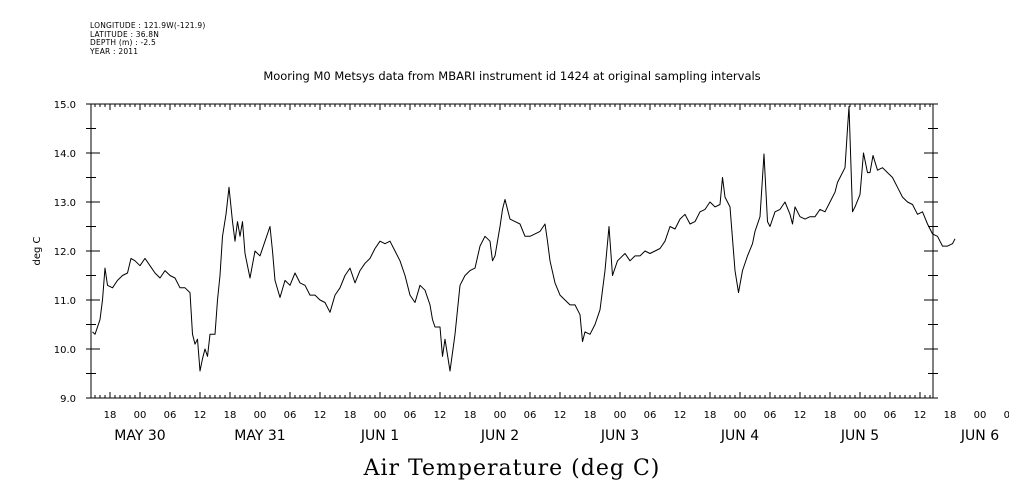  Describe the element at coordinates (148, 25) in the screenshot. I see `longitude-line: LONGITUDE : 121.9W(-121.9)` at that location.